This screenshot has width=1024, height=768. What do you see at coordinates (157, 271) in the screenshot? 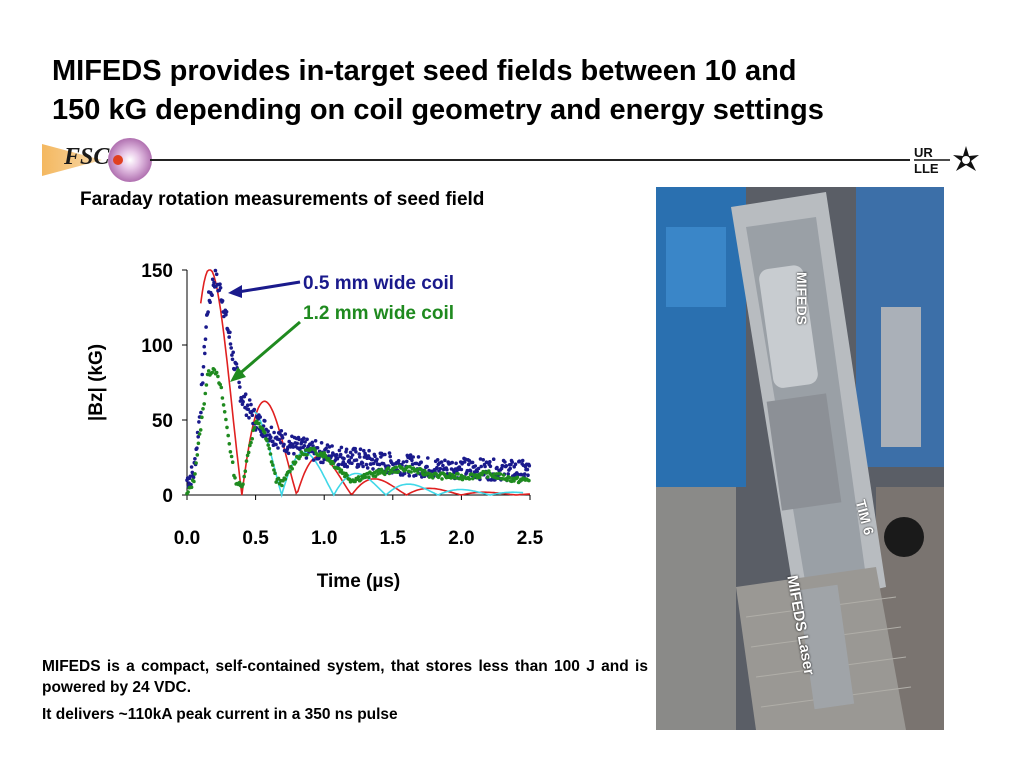
I see `y-tick-label: 150` at bounding box center [157, 271].